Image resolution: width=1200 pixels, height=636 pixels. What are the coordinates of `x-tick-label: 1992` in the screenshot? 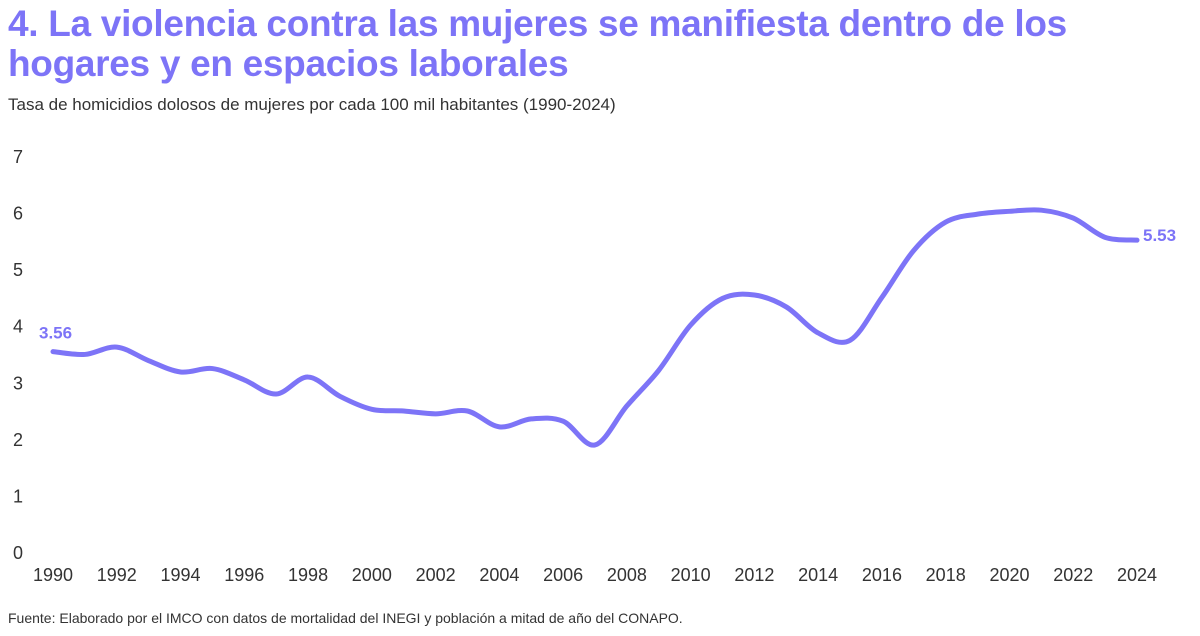 It's located at (117, 575).